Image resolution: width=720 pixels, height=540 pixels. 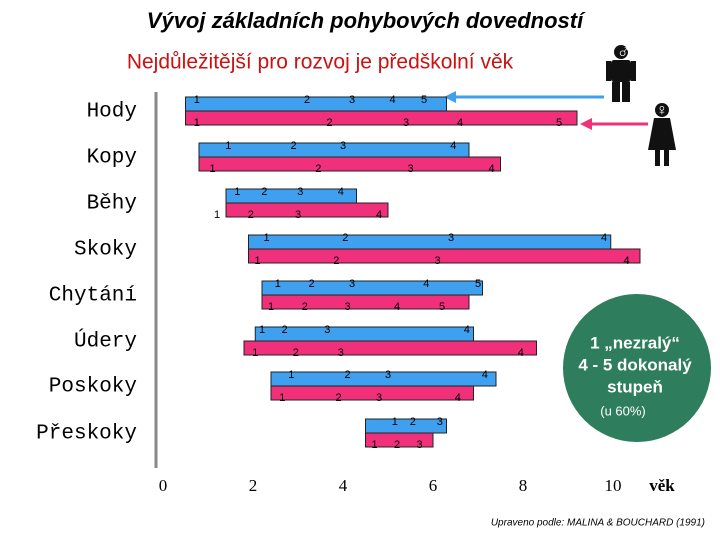 I want to click on x-tick-label: 2, so click(x=253, y=485).